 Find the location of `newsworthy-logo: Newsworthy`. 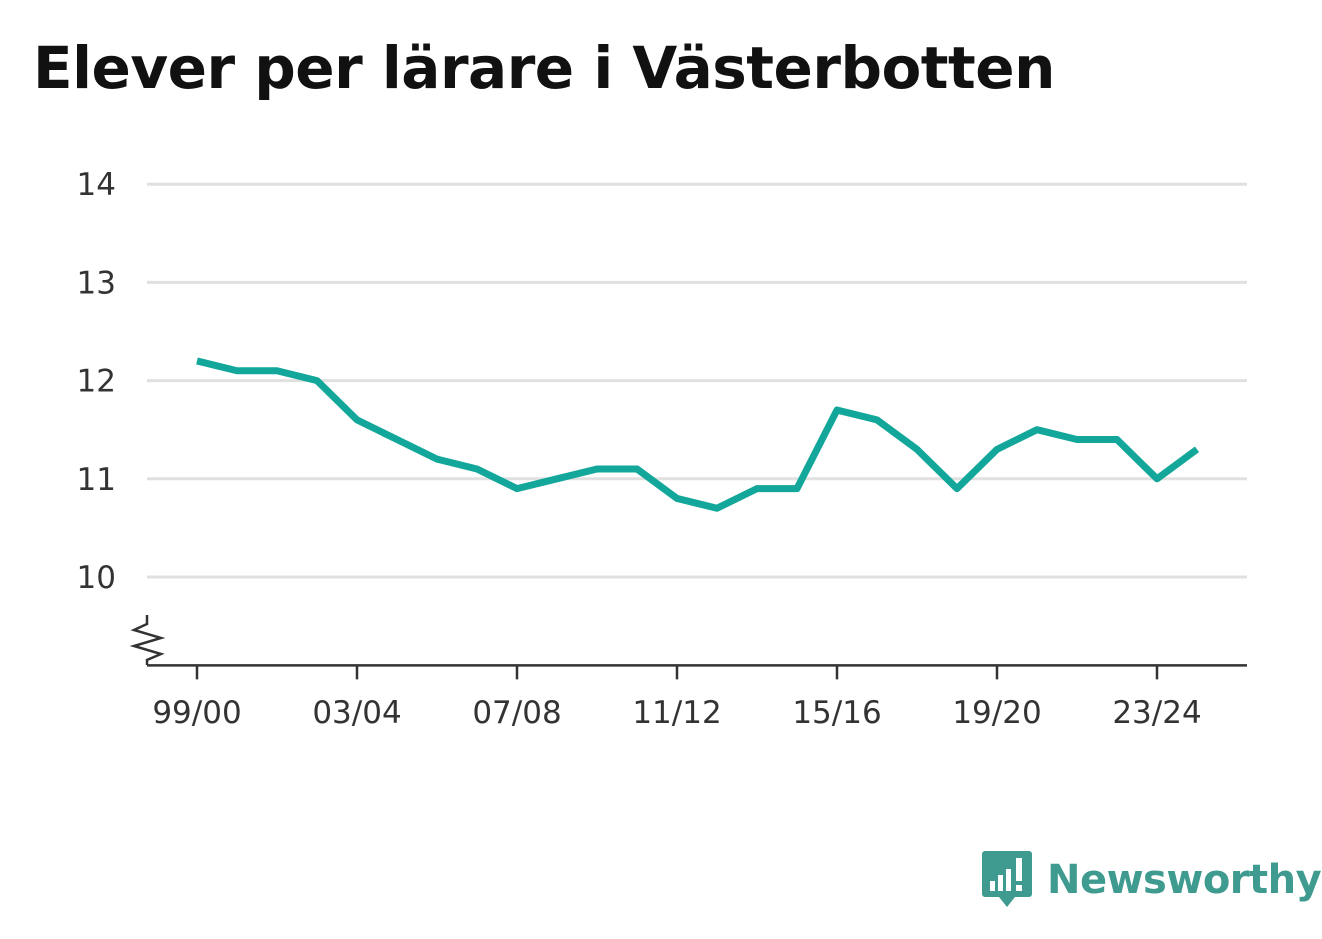

newsworthy-logo: Newsworthy is located at coordinates (1151, 880).